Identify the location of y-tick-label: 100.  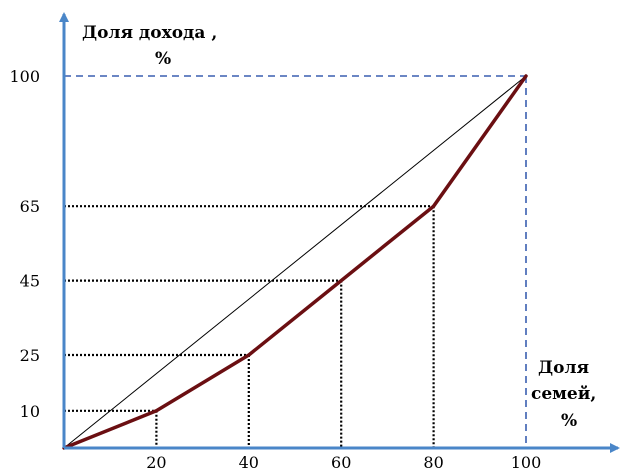
(24, 76).